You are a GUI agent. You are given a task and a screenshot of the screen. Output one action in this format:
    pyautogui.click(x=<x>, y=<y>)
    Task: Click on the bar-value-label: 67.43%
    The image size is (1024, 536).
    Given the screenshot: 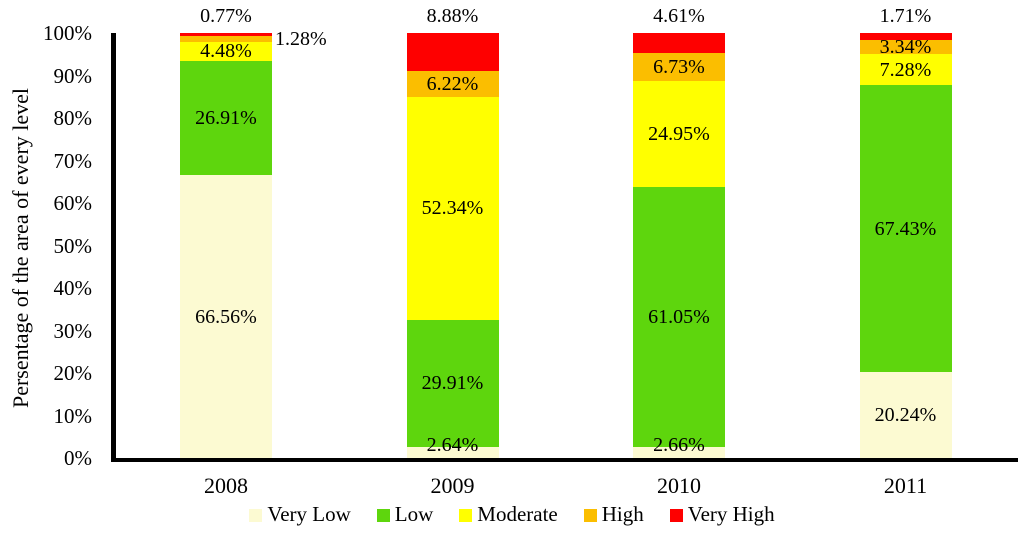 What is the action you would take?
    pyautogui.click(x=905, y=228)
    